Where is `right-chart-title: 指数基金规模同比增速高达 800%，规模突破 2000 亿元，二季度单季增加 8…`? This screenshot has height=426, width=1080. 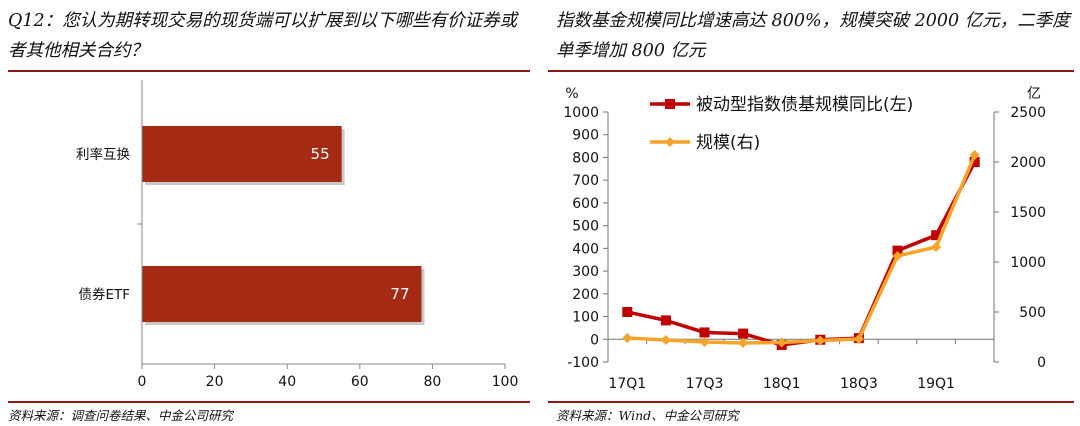
right-chart-title: 指数基金规模同比增速高达 800%，规模突破 2000 亿元，二季度单季增加 8… is located at coordinates (813, 36).